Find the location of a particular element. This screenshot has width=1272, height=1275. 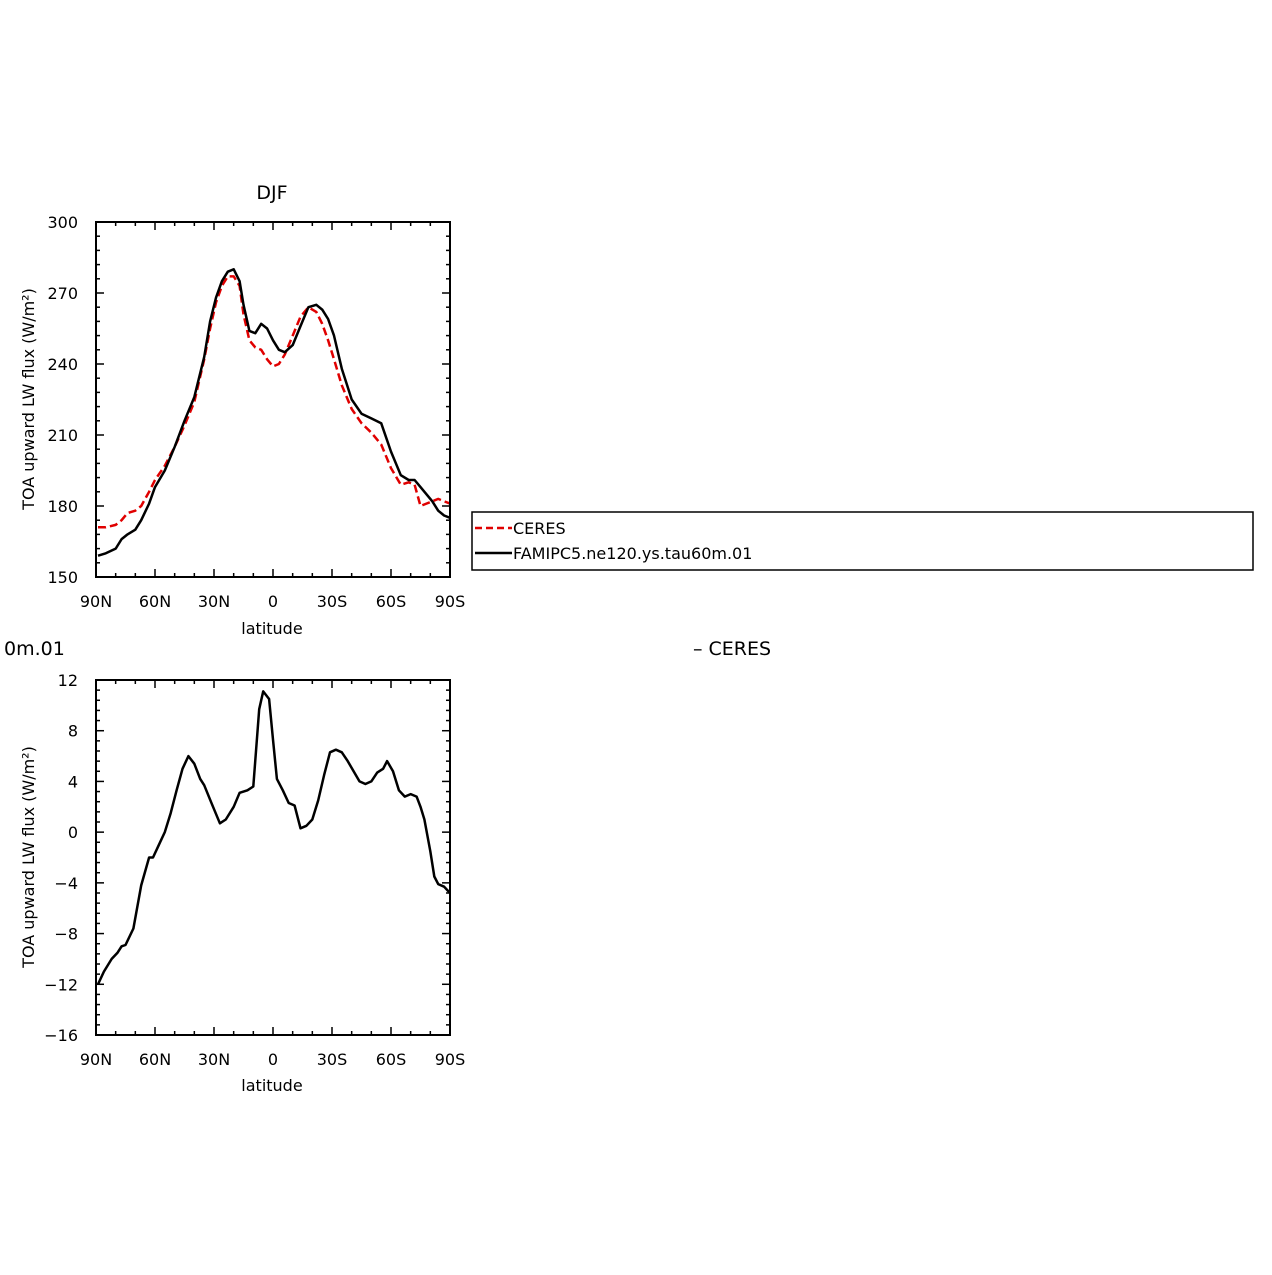

legend: CERES FAMIPC5.ne120.ys.tau60m.01 is located at coordinates (862, 541).